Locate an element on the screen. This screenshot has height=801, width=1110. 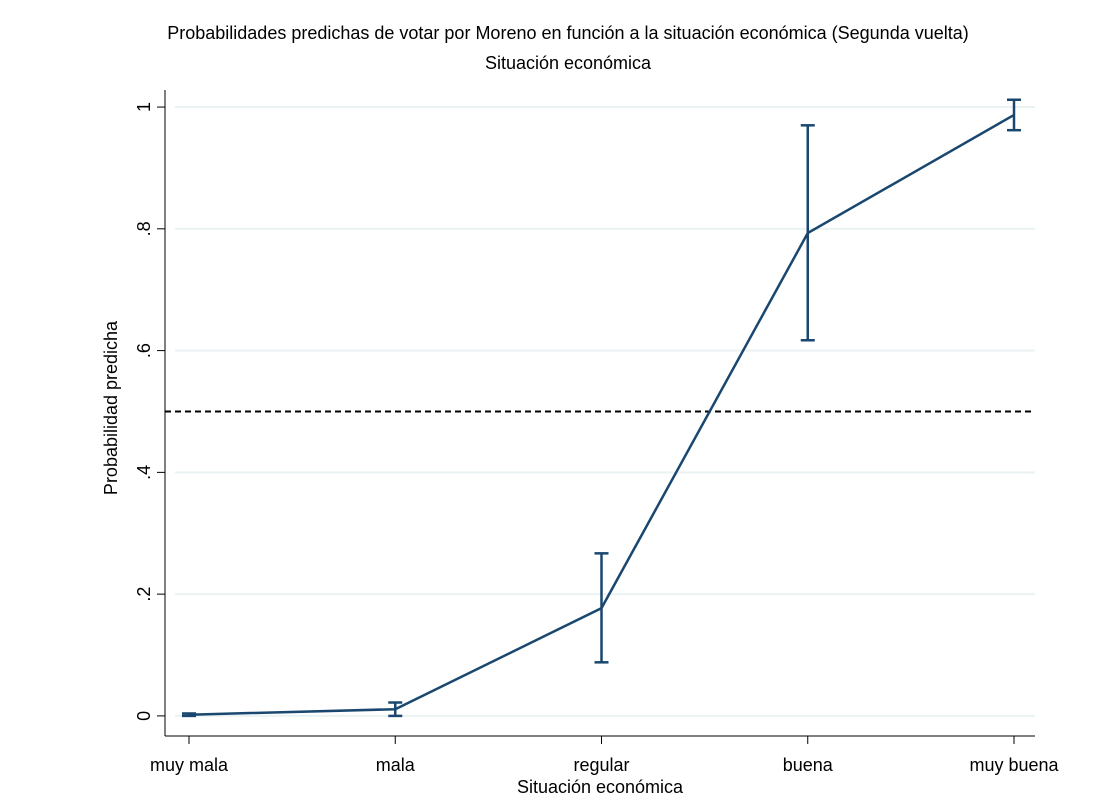
y-axis-label: Probabilidad predicha is located at coordinates (111, 407).